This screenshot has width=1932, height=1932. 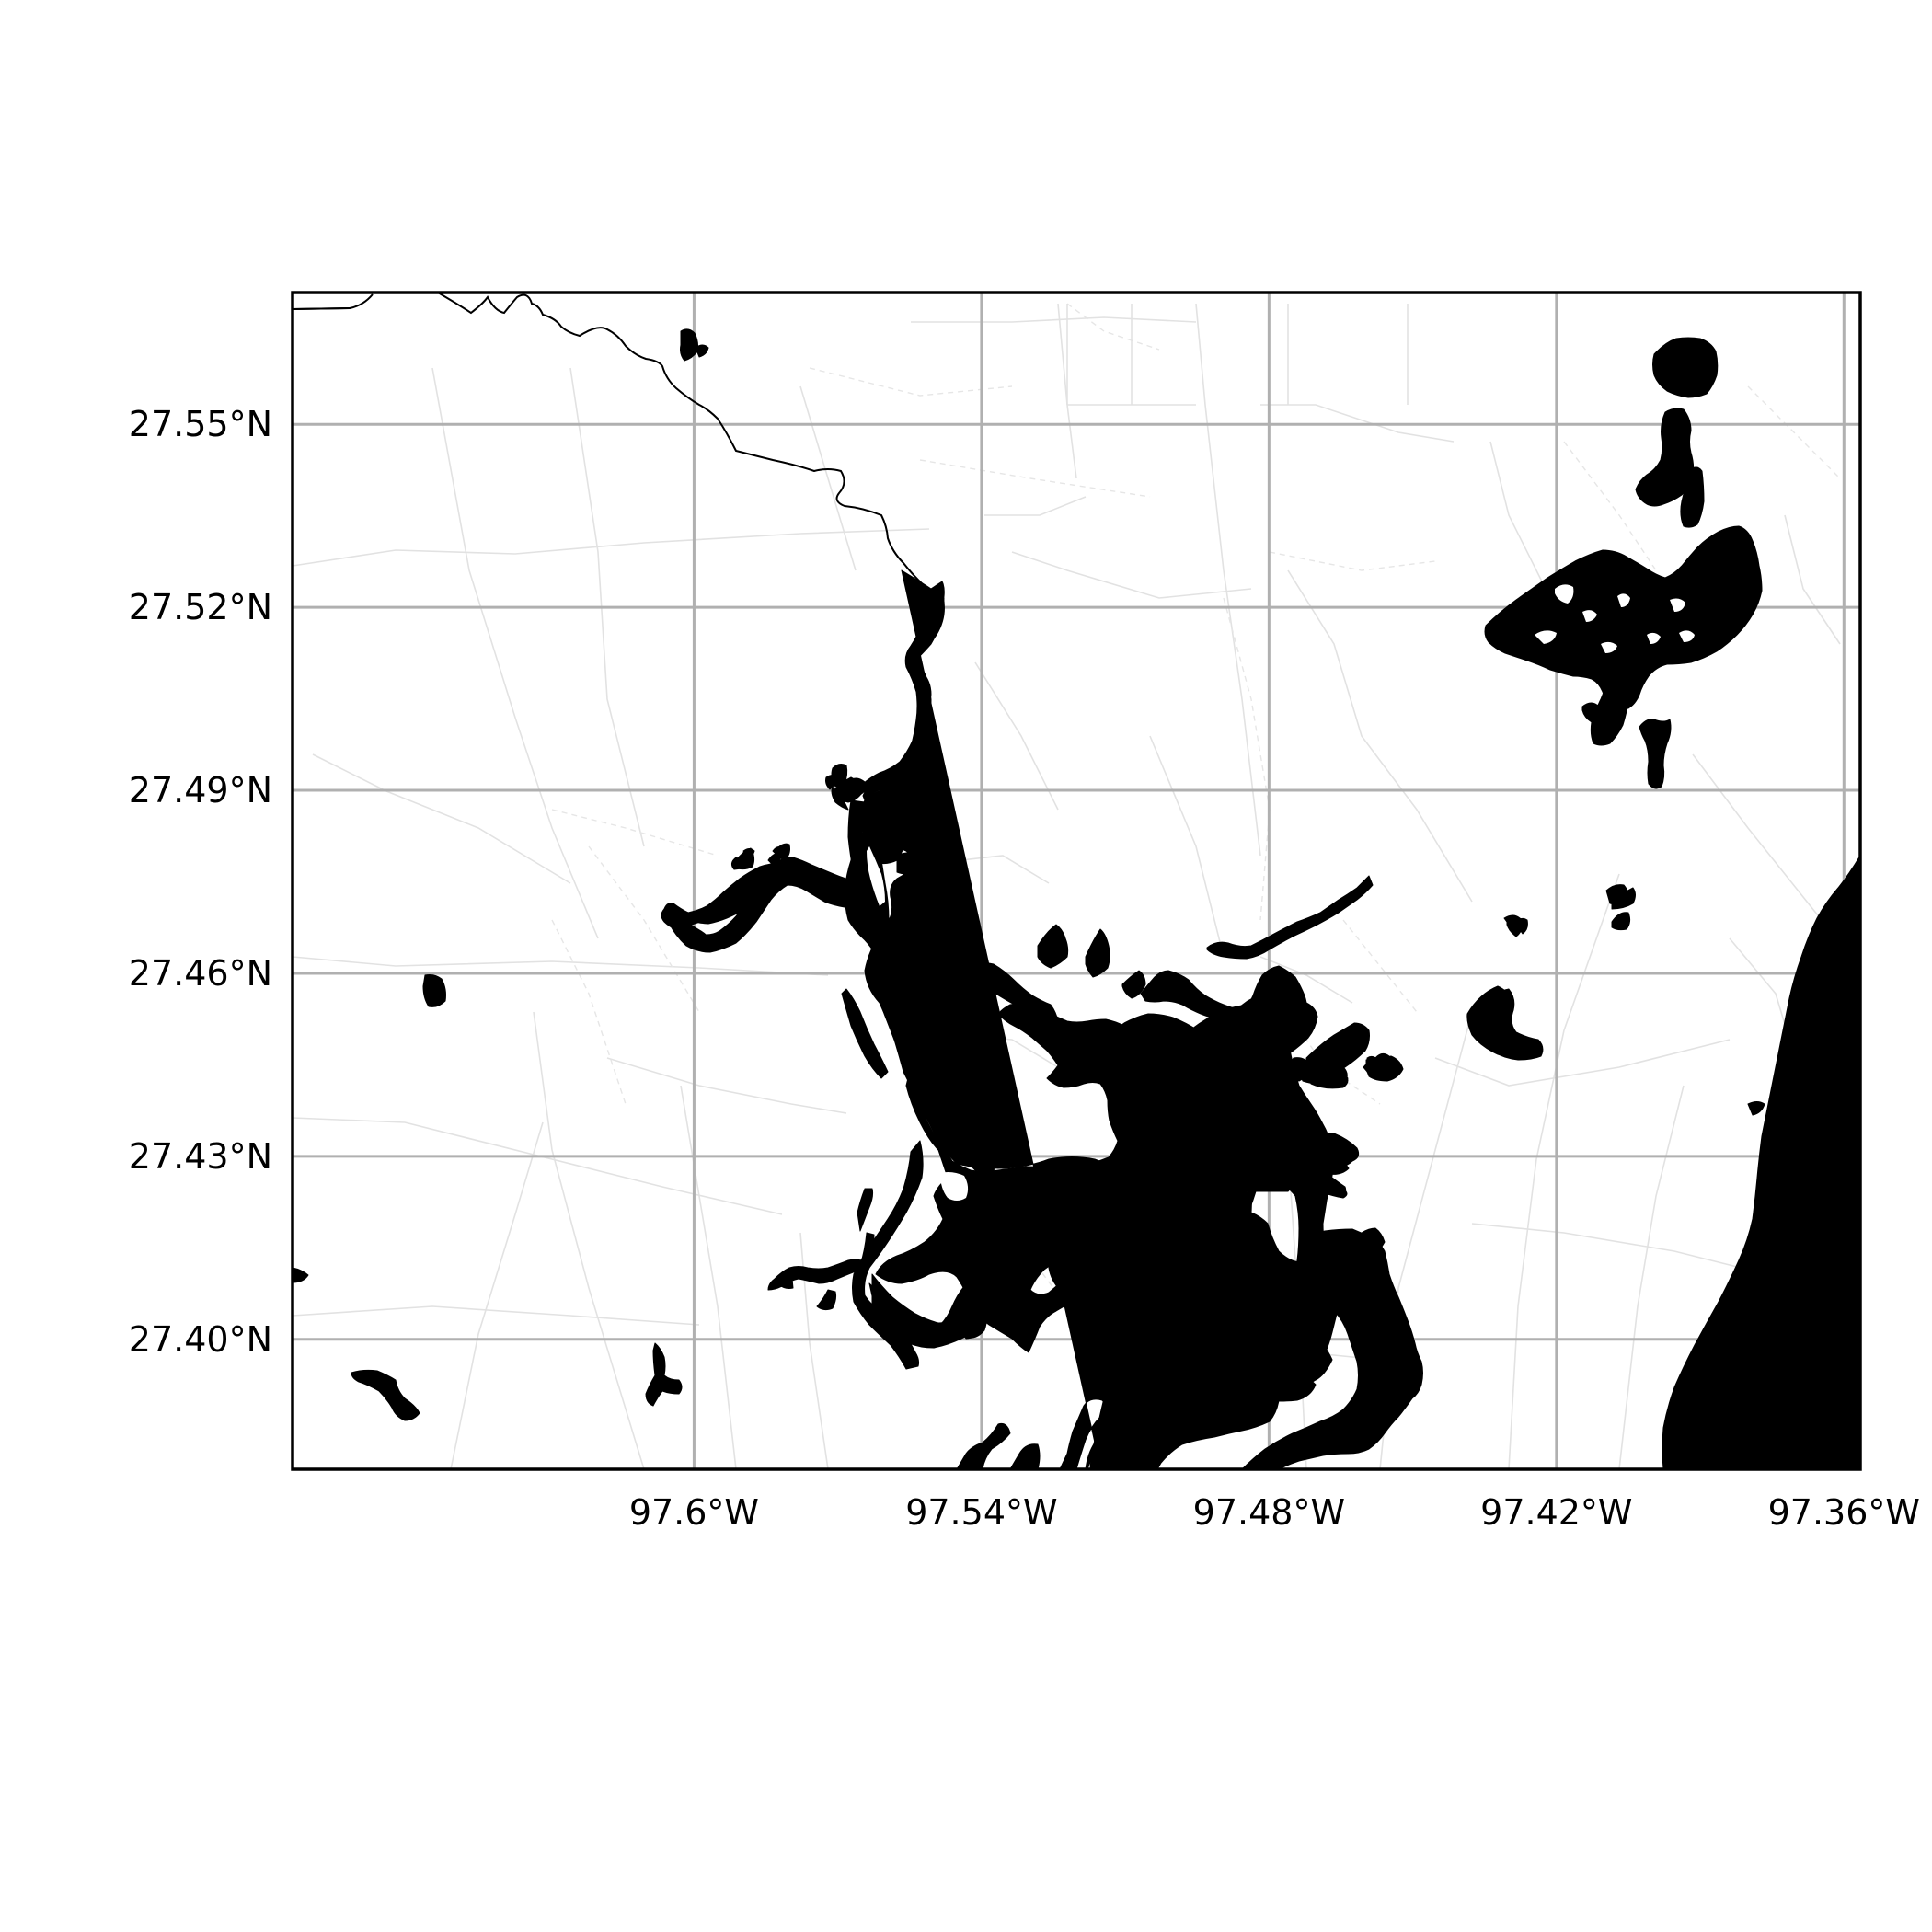 What do you see at coordinates (1844, 1512) in the screenshot?
I see `lon-tick-label: 97.36°W` at bounding box center [1844, 1512].